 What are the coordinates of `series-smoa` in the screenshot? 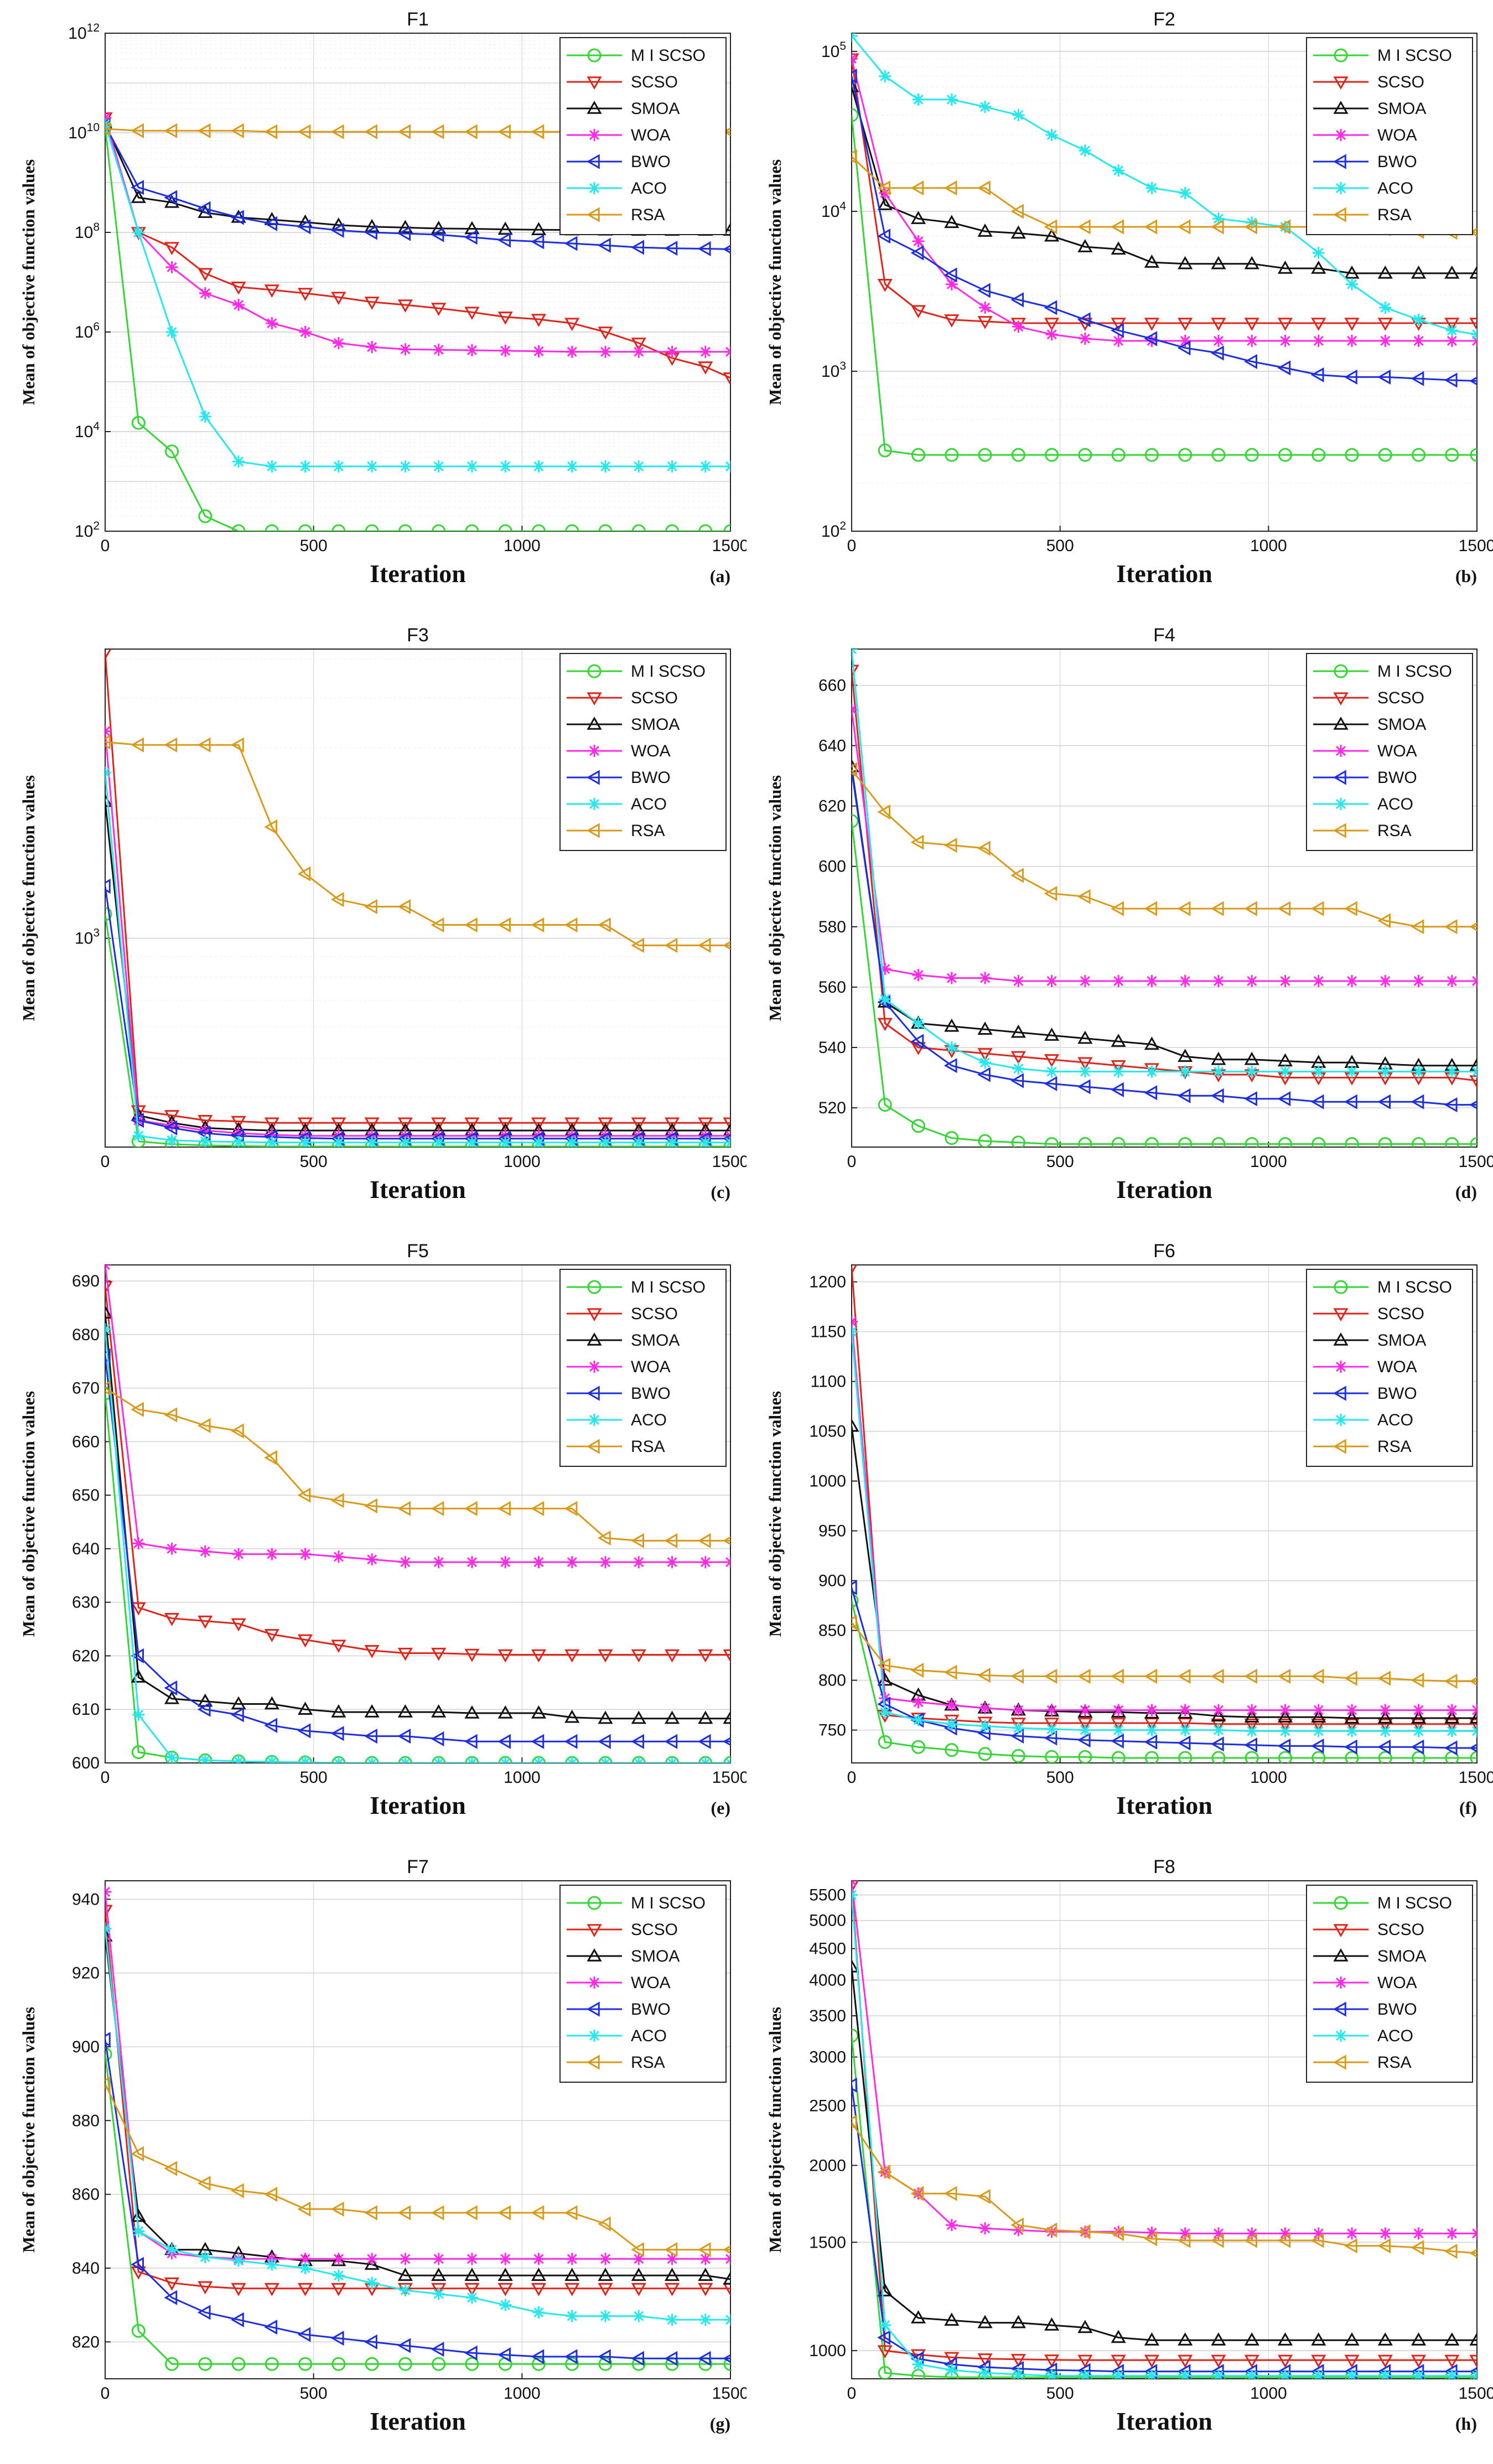 It's located at (418, 1515).